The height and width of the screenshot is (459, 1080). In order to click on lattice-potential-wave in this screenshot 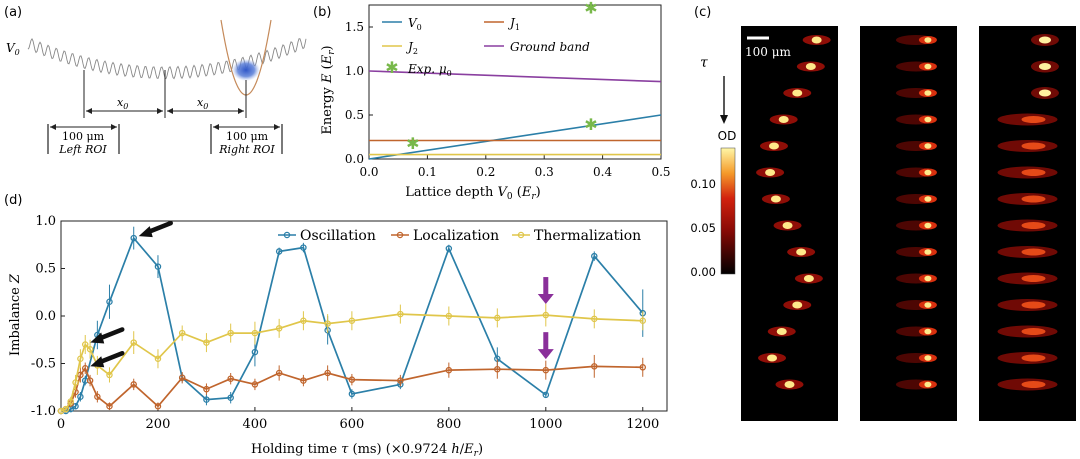, I will do `click(167, 59)`.